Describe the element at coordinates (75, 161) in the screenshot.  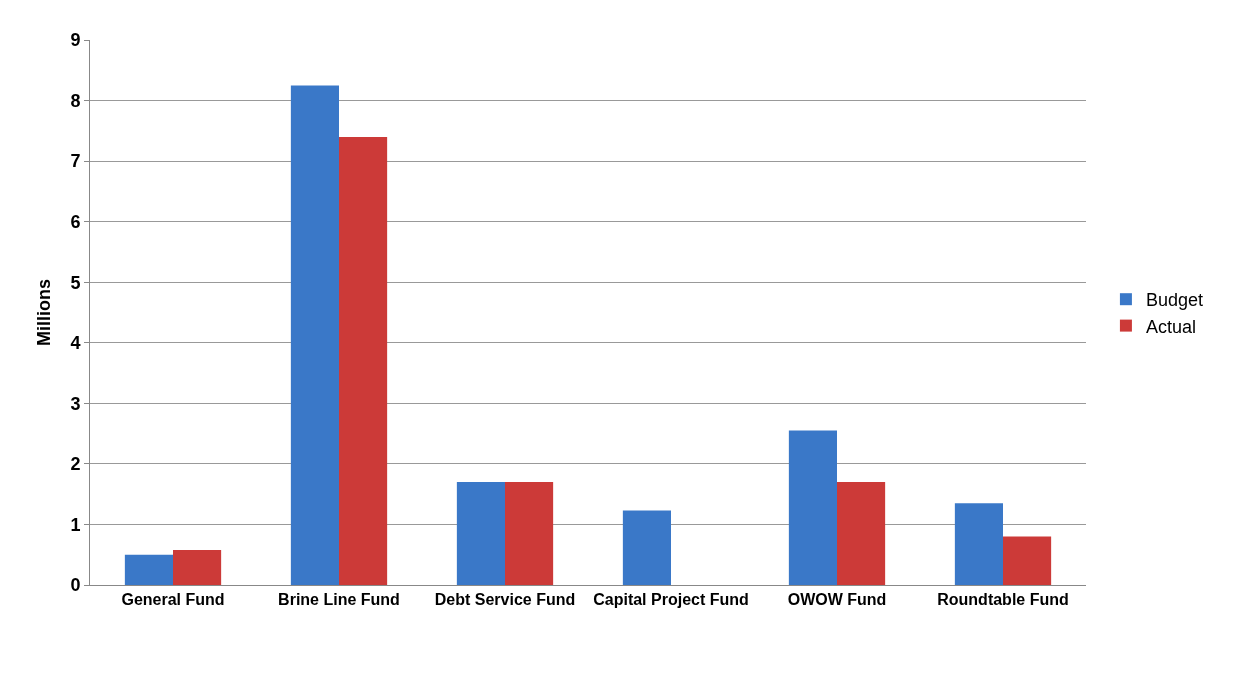
I see `y-tick-label: 7` at that location.